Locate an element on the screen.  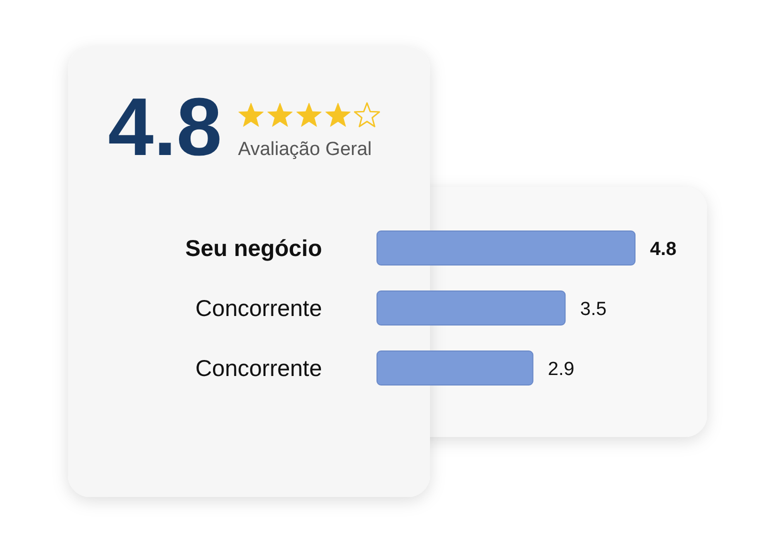
data-label: 4.8 is located at coordinates (663, 249).